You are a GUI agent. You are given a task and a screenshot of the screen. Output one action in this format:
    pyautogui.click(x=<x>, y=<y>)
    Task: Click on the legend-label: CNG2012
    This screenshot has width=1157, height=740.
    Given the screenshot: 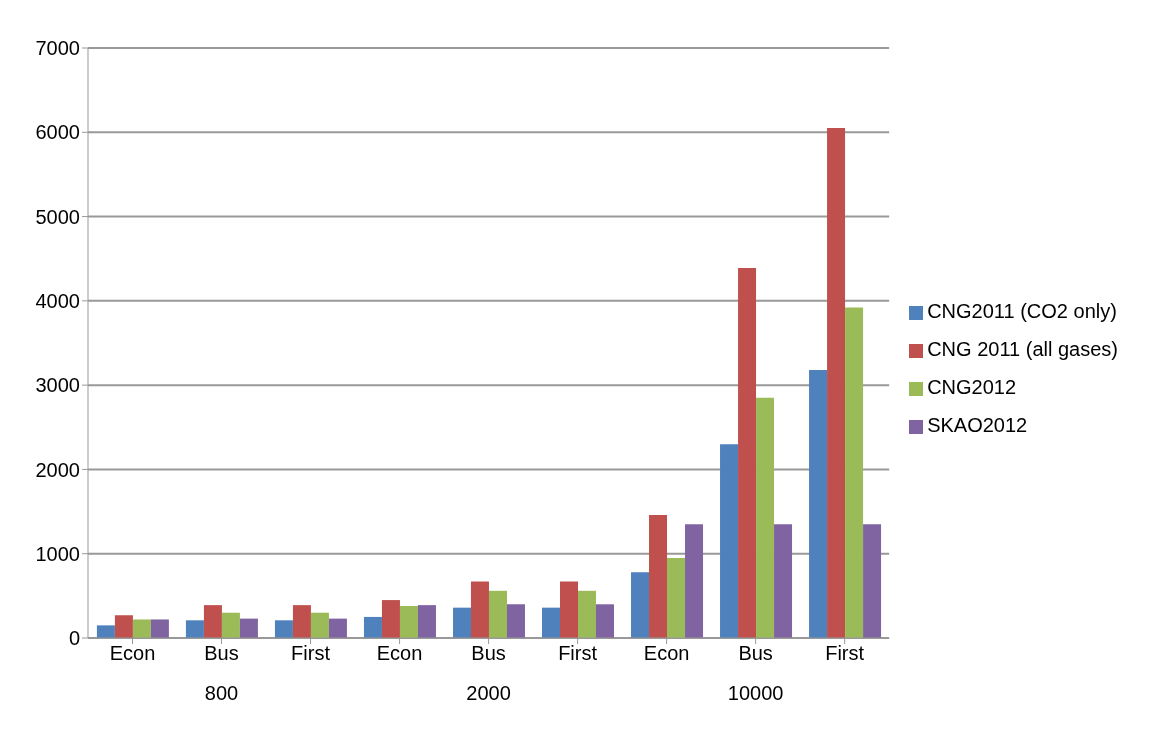 What is the action you would take?
    pyautogui.click(x=972, y=387)
    